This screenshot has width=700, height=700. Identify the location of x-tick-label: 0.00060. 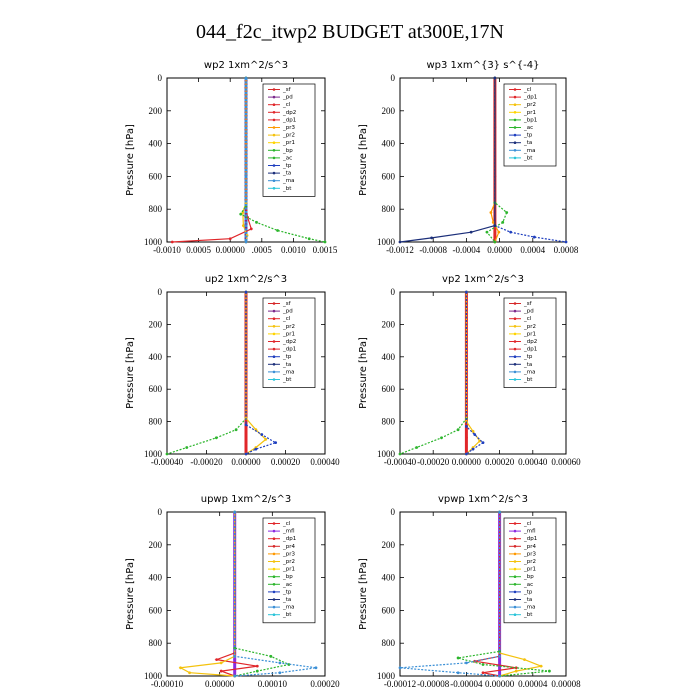
(566, 462).